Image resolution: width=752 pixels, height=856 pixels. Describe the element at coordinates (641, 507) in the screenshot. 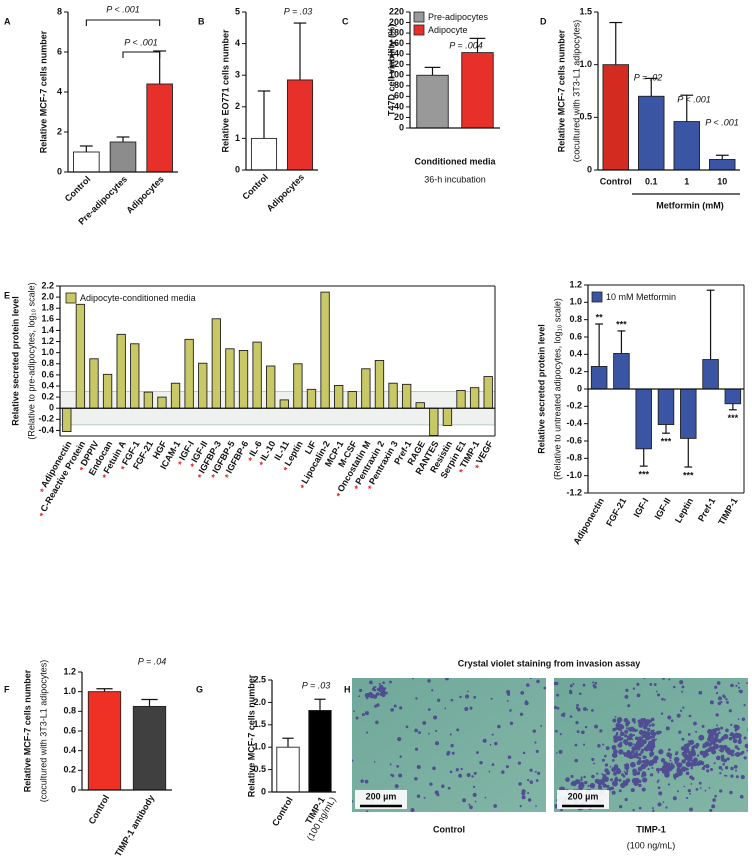

I see `x-tick-label: IGF-I` at that location.